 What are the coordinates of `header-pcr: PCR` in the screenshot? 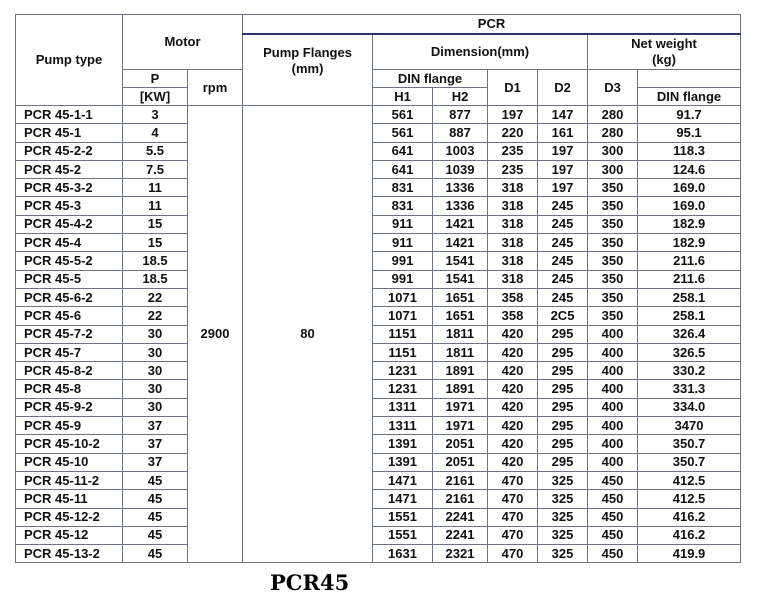 It's located at (492, 24).